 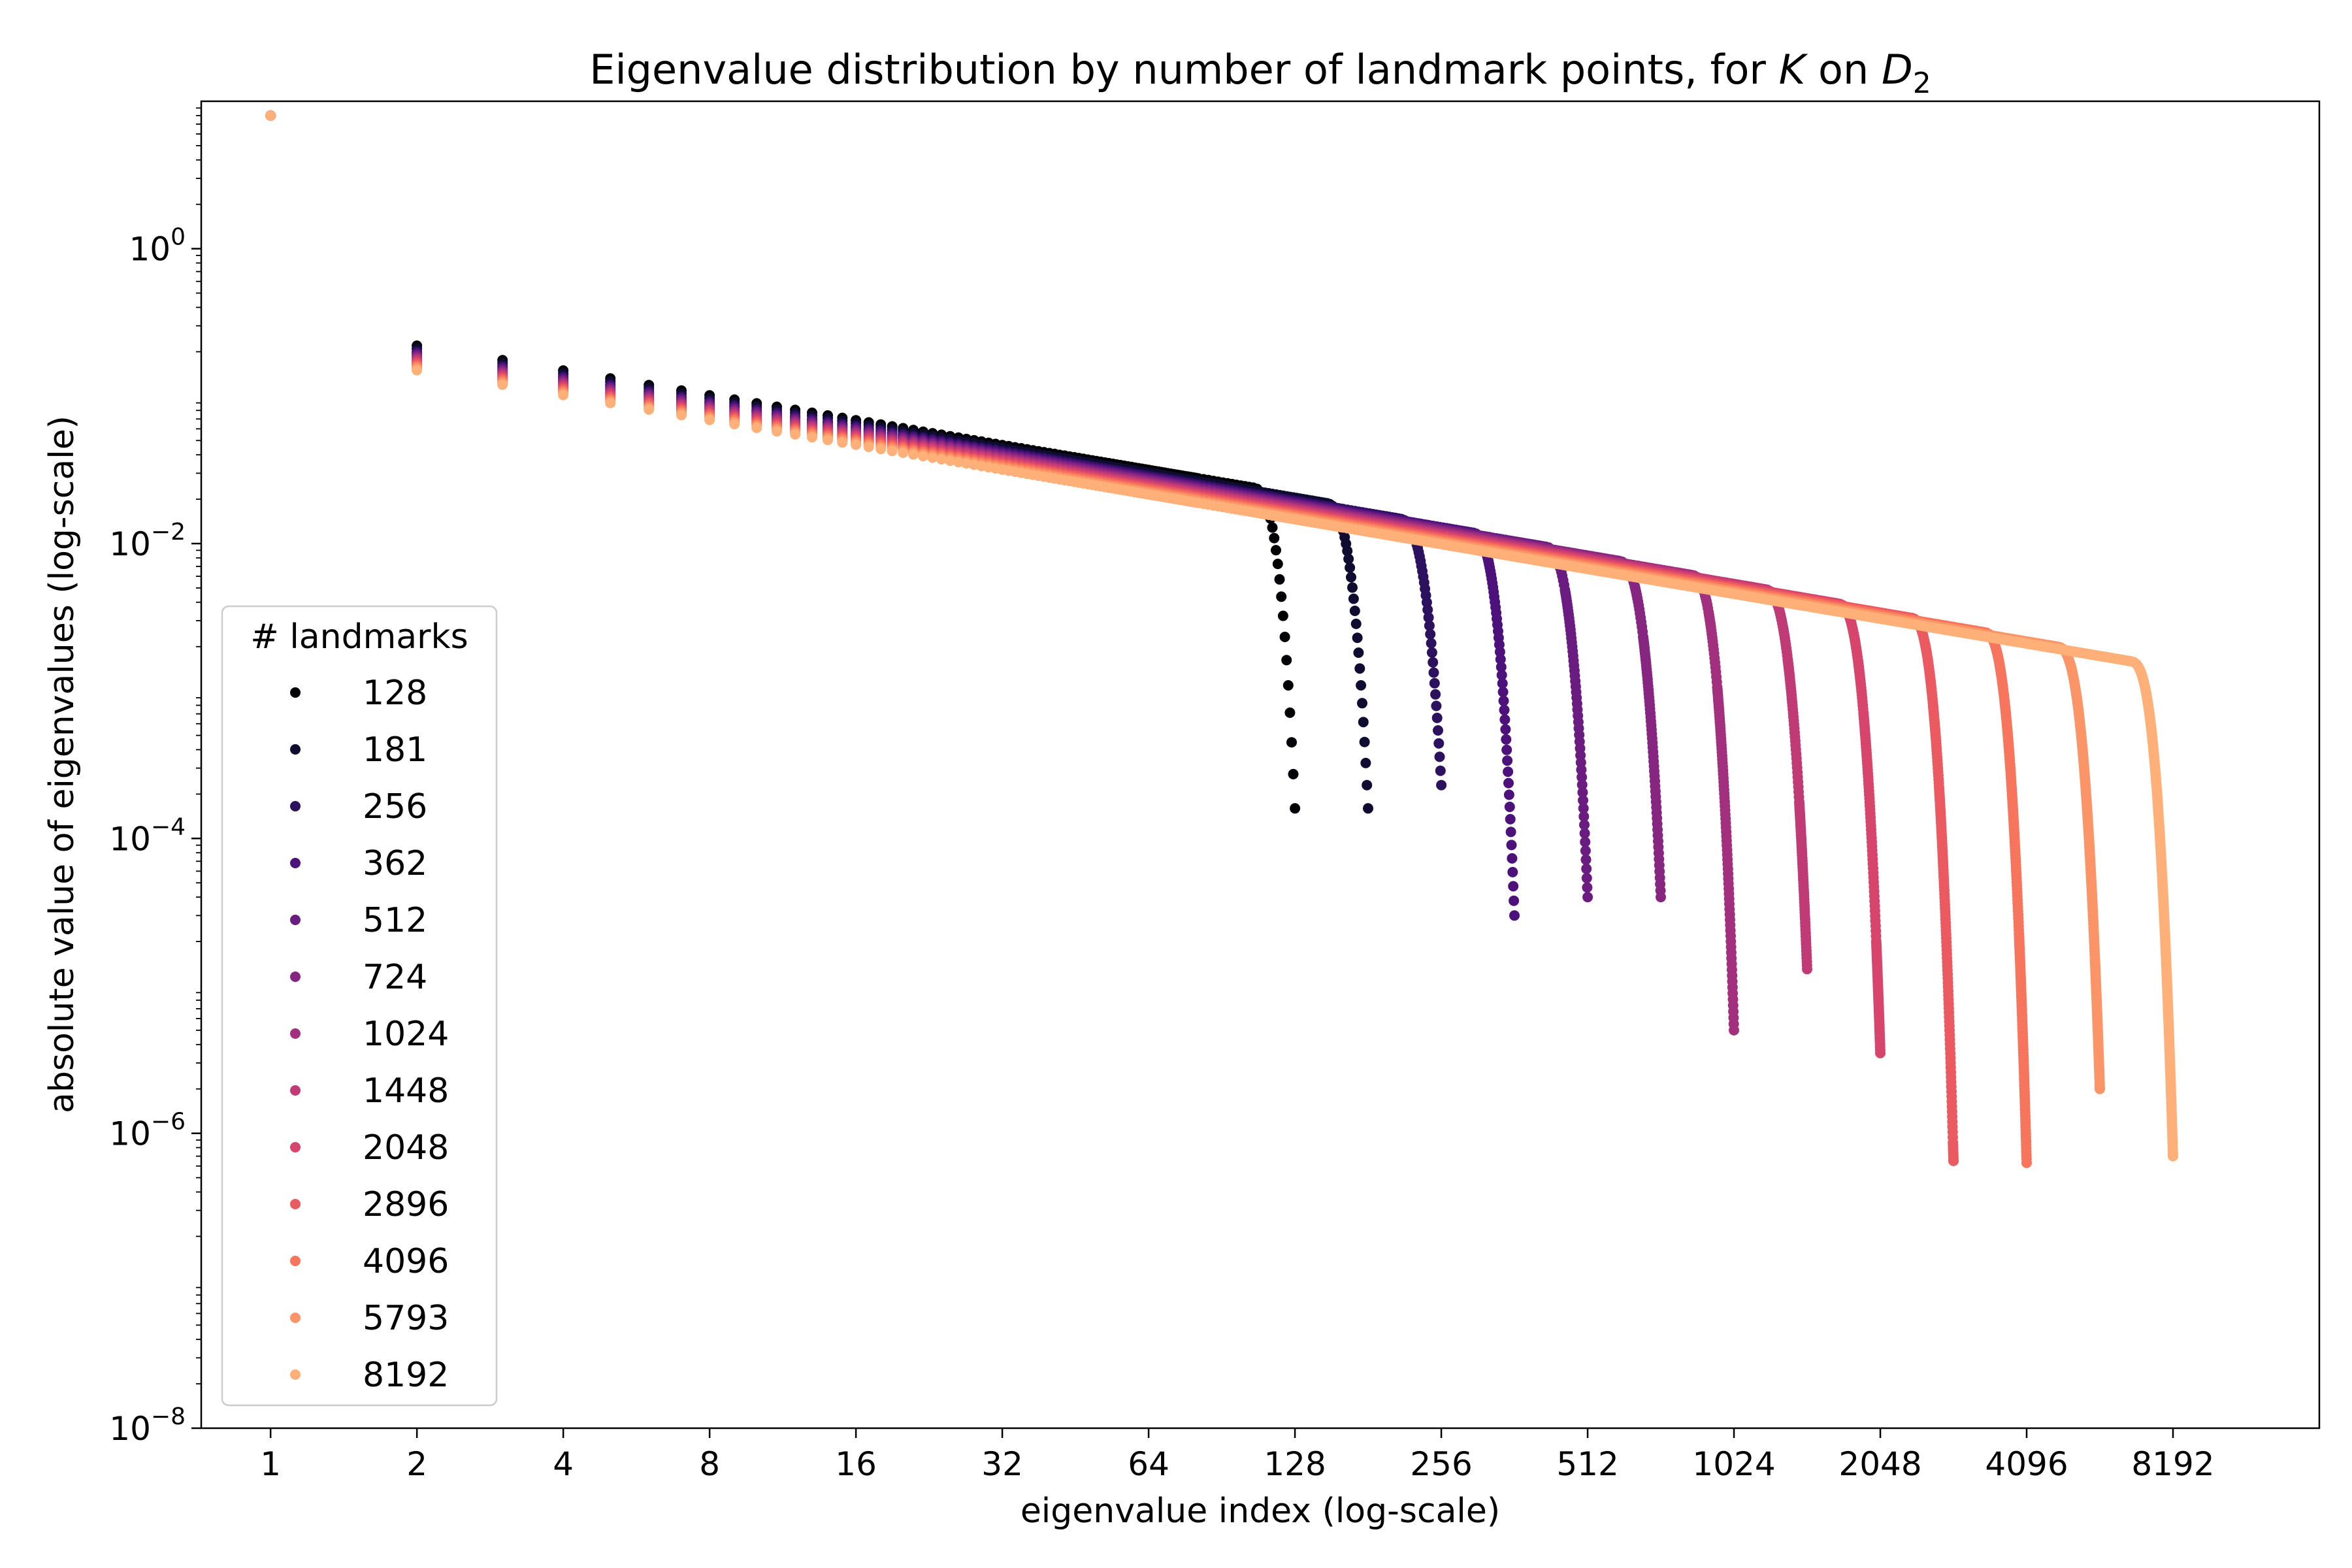 What do you see at coordinates (406, 1204) in the screenshot?
I see `legend-label: 2896` at bounding box center [406, 1204].